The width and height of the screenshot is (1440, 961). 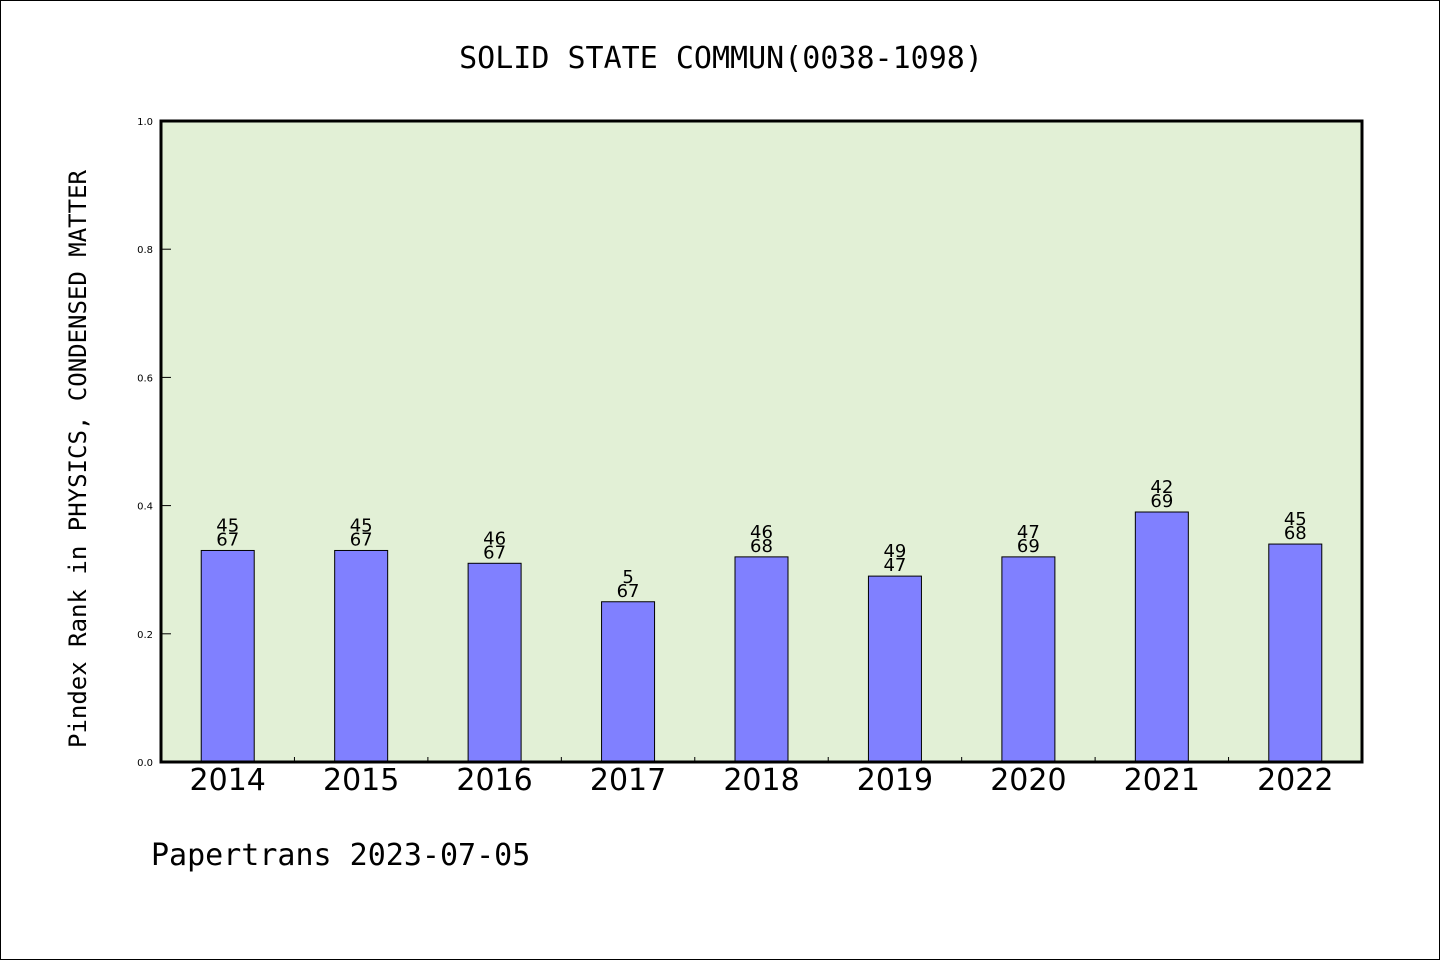 I want to click on bar-label-bottom-2016: 67, so click(x=494, y=552).